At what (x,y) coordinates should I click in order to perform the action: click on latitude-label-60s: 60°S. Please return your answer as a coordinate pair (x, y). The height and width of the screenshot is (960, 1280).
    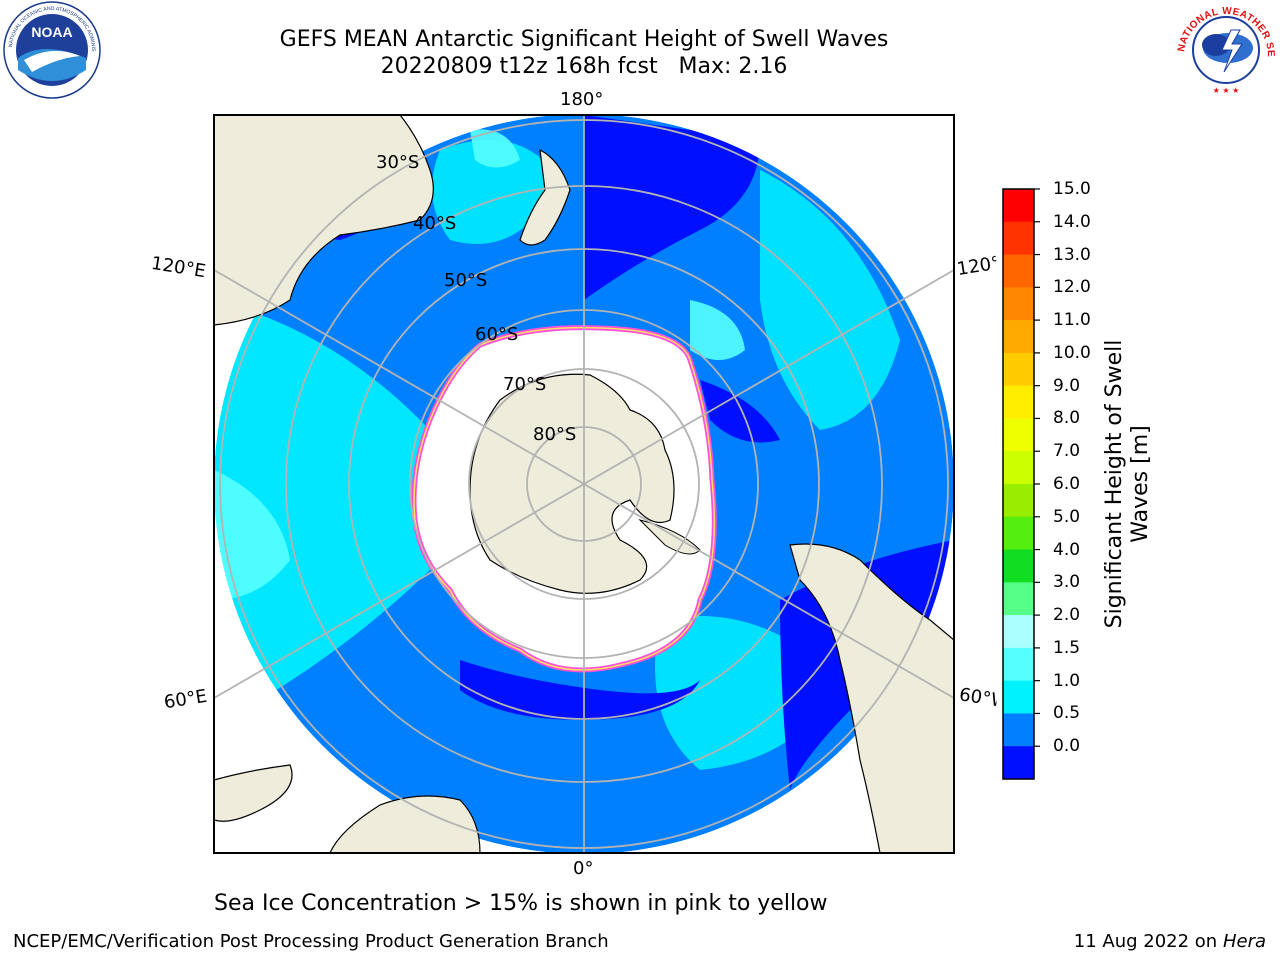
    Looking at the image, I should click on (497, 334).